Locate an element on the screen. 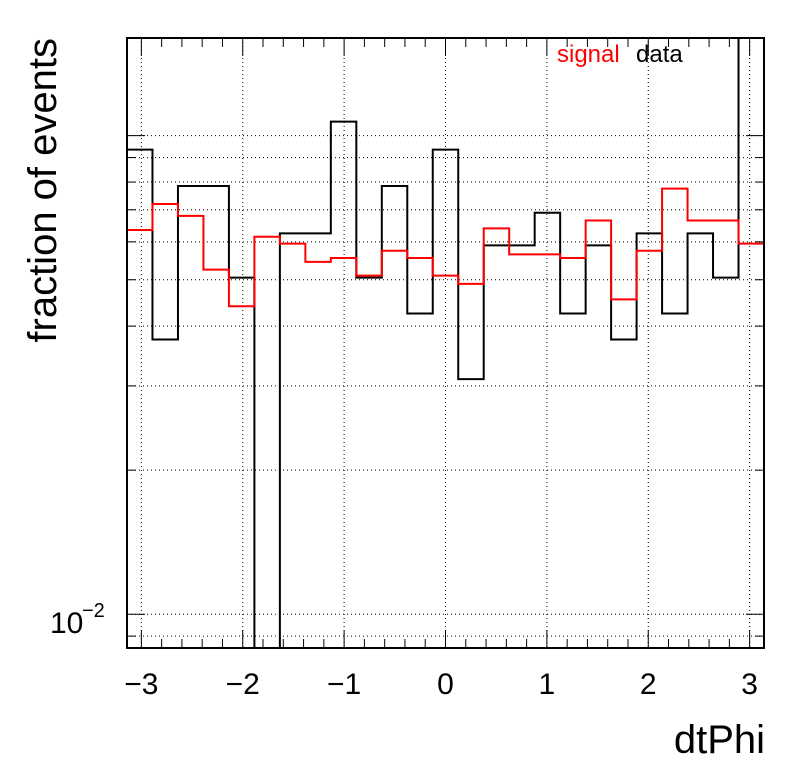 This screenshot has width=796, height=777. y-tick-labels: 10−2 is located at coordinates (77, 620).